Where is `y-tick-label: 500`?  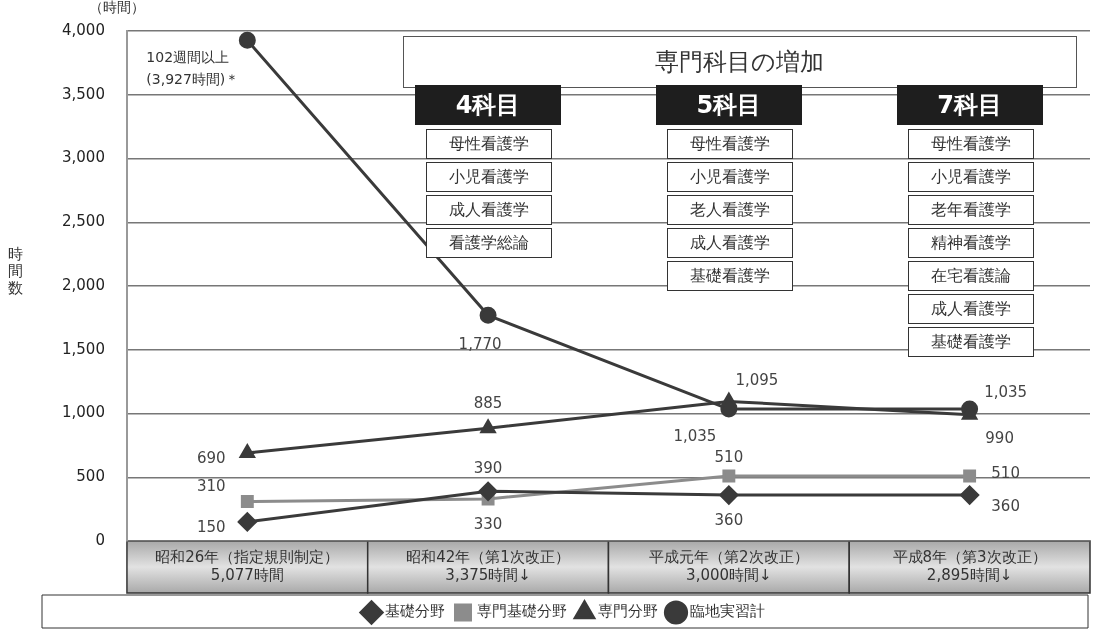
y-tick-label: 500 is located at coordinates (90, 476).